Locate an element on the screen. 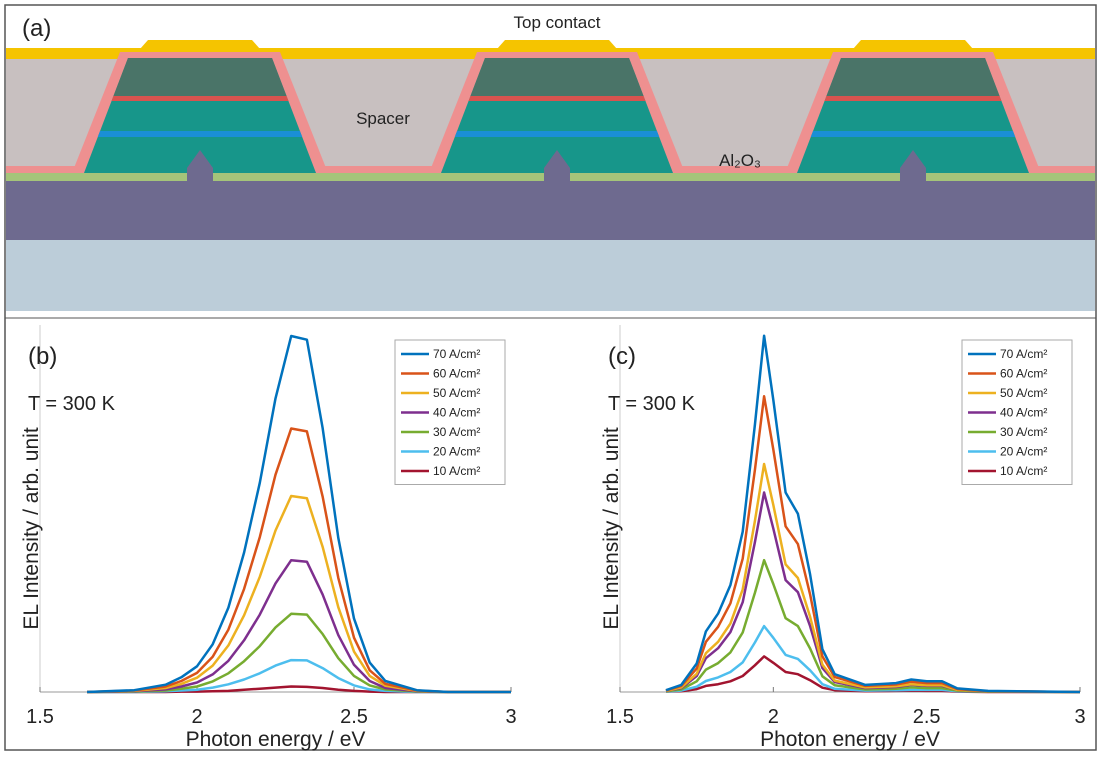 The image size is (1101, 759). legend-box is located at coordinates (450, 412).